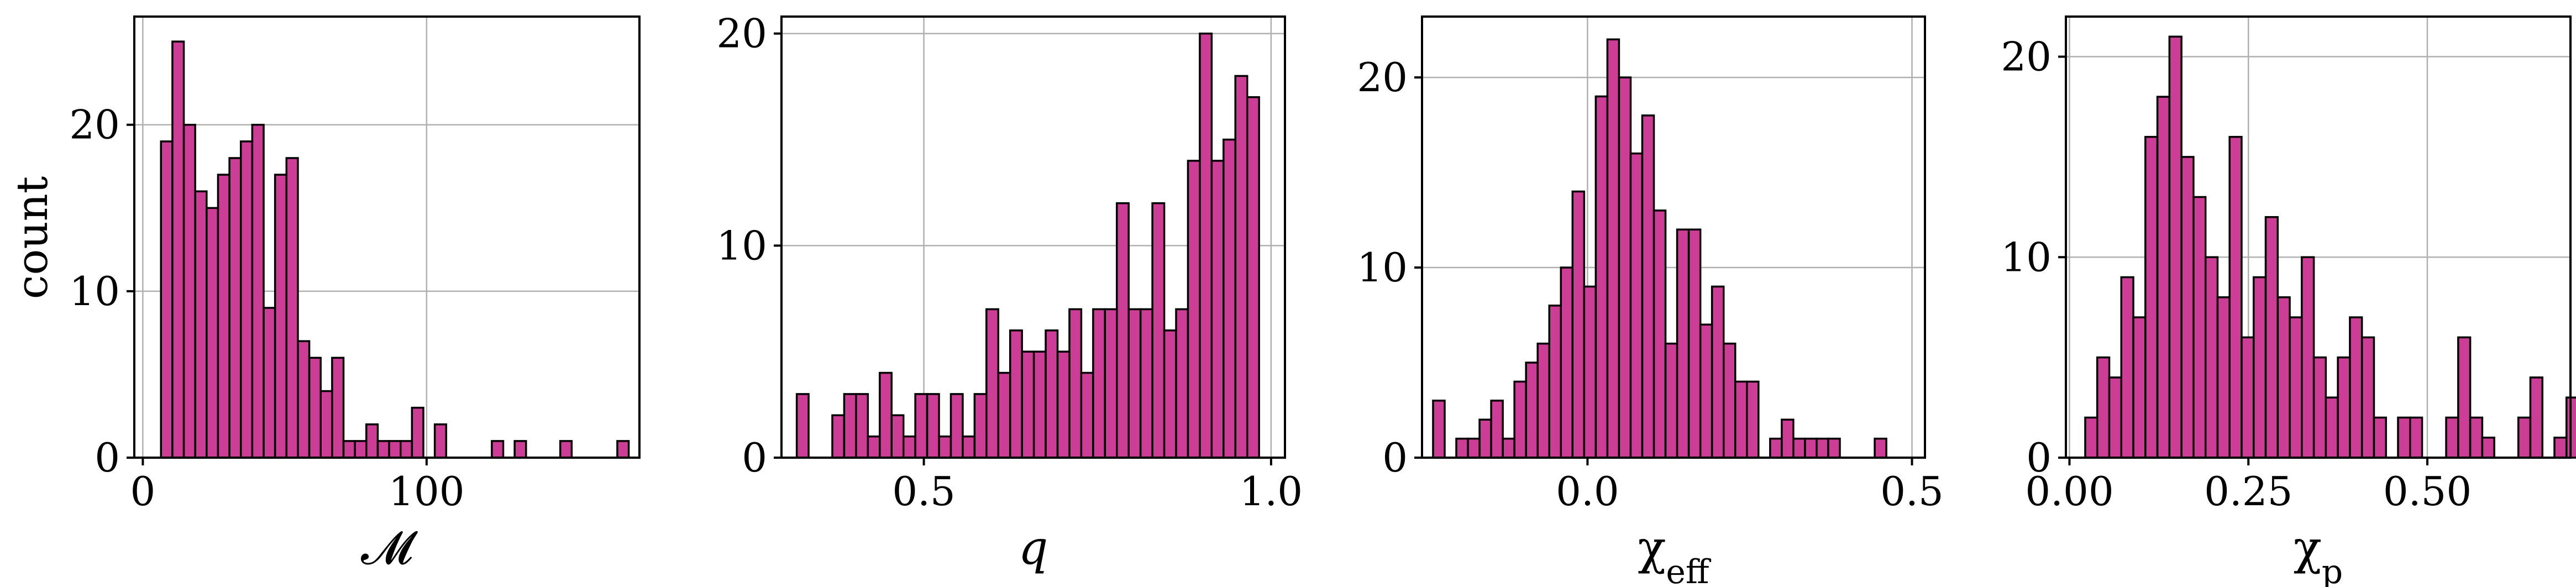 The width and height of the screenshot is (2576, 587). I want to click on x-tick-label: 0.00, so click(2069, 492).